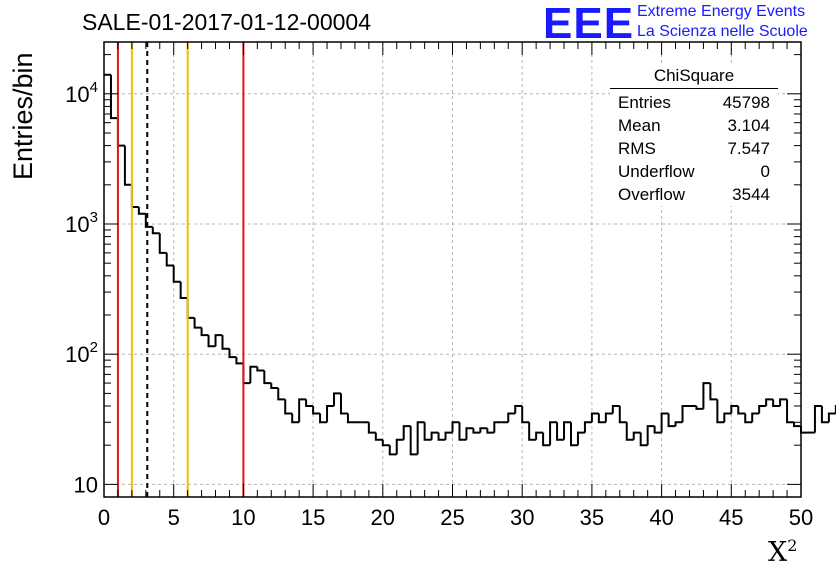  Describe the element at coordinates (731, 517) in the screenshot. I see `x-tick-label: 45` at that location.